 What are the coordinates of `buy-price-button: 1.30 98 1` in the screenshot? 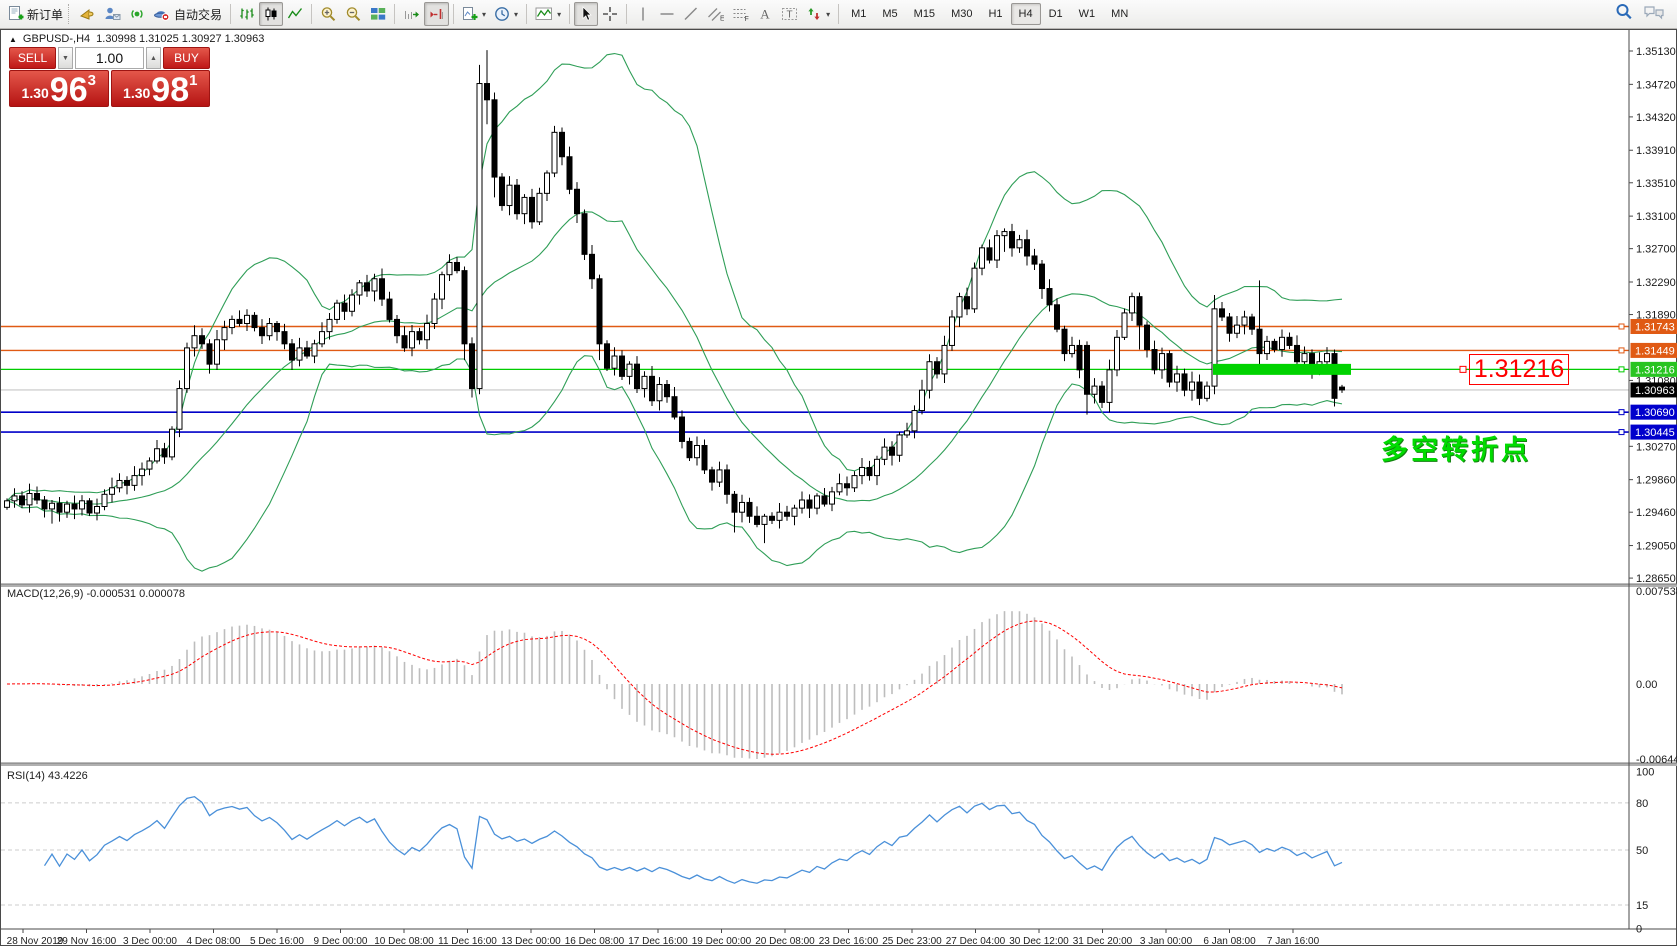 It's located at (160, 88).